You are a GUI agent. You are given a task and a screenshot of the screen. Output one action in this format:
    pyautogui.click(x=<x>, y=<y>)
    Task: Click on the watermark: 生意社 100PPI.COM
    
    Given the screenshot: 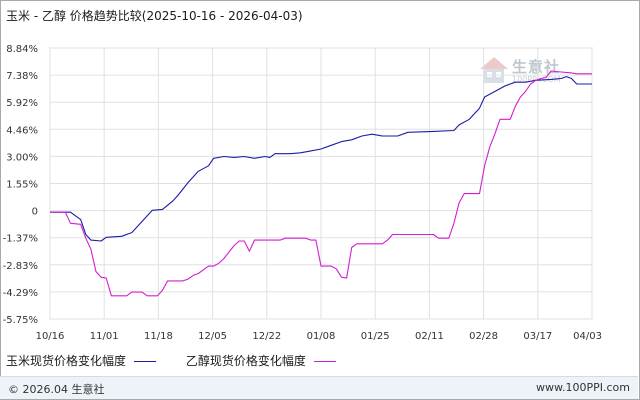 What is the action you would take?
    pyautogui.click(x=519, y=72)
    